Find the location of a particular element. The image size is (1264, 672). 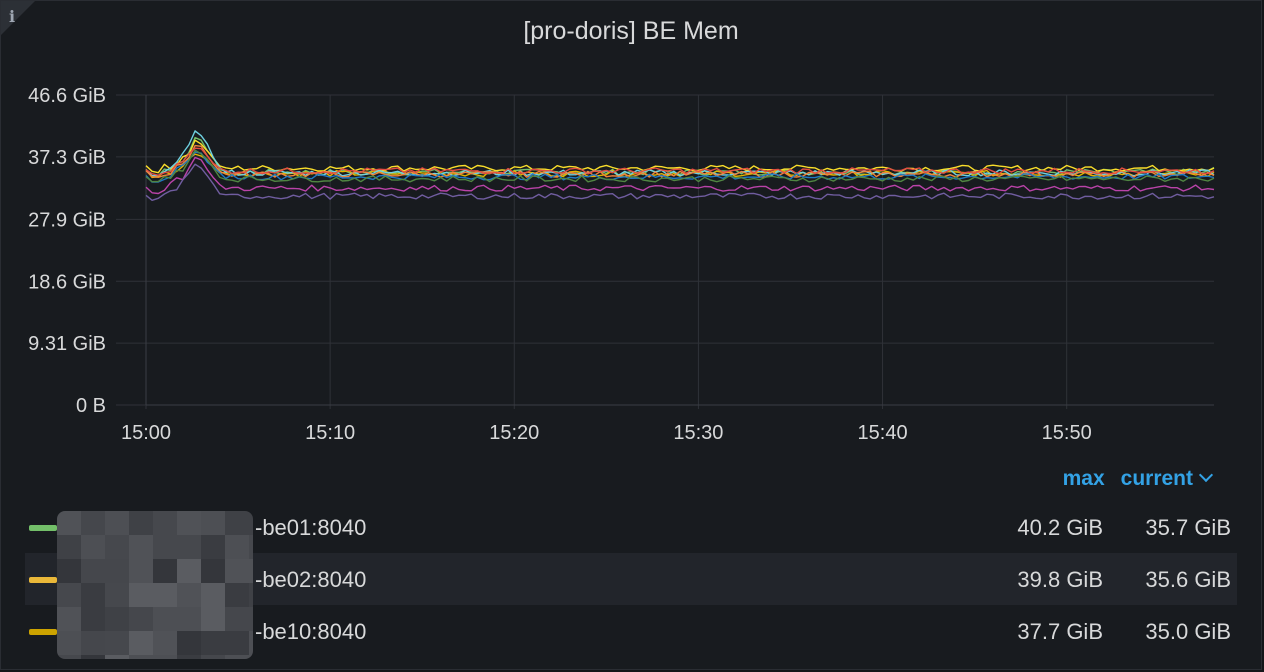

legend-current-value: 35.0 GiB is located at coordinates (1188, 631).